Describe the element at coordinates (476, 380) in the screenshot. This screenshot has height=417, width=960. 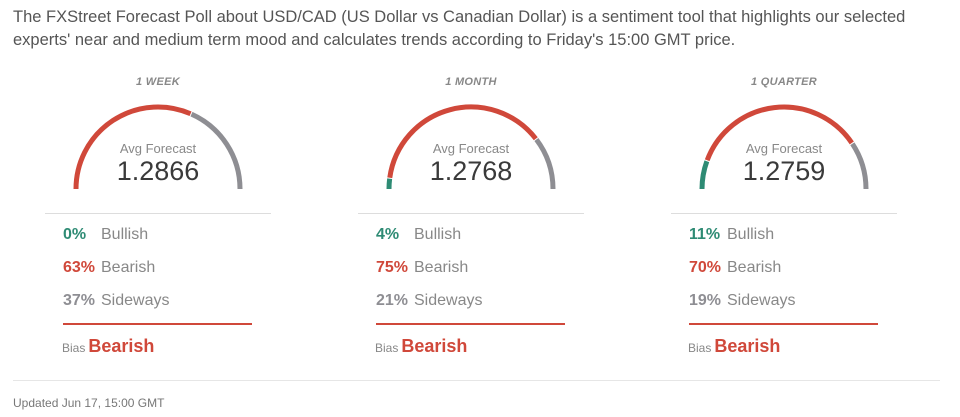
I see `footer-divider` at that location.